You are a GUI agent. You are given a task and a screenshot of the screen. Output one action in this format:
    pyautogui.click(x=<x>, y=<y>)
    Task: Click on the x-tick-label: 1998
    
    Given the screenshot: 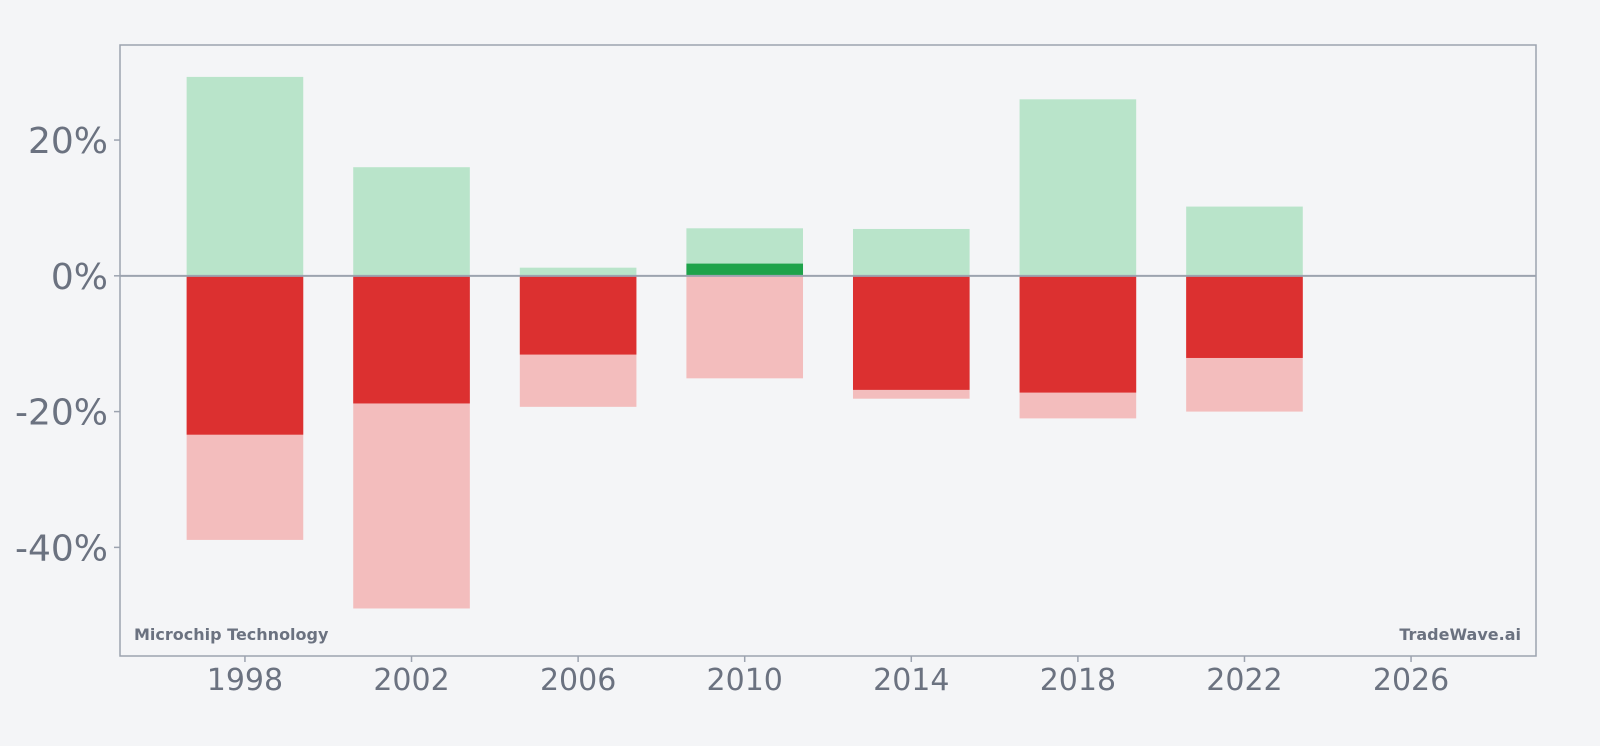 What is the action you would take?
    pyautogui.click(x=245, y=680)
    